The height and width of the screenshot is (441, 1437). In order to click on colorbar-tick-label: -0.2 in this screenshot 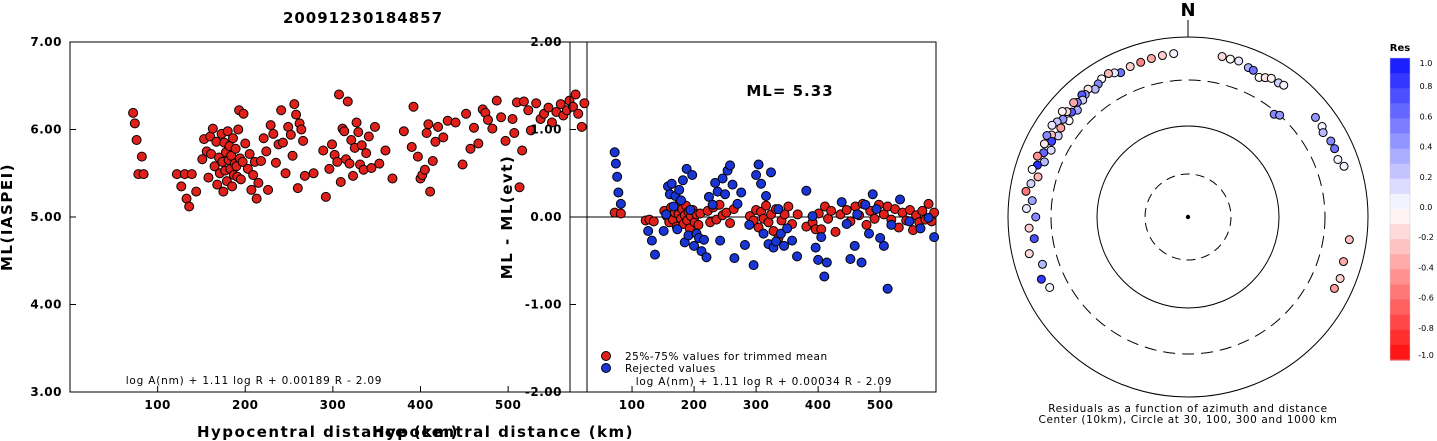, I will do `click(1426, 237)`.